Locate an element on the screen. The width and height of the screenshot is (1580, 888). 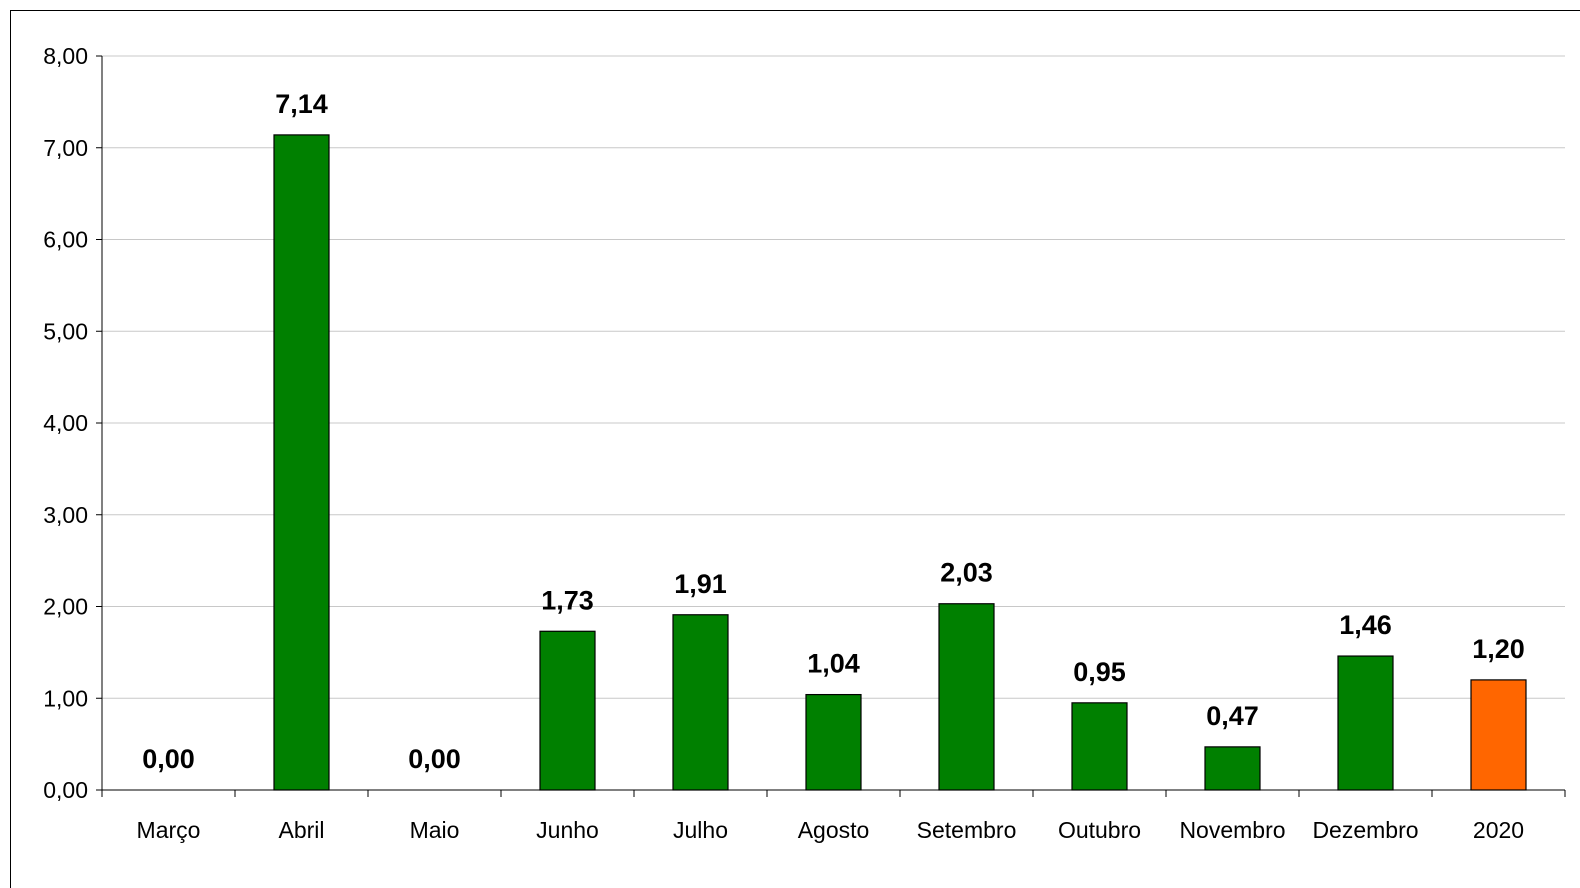
data-label: 0,95 is located at coordinates (1099, 672).